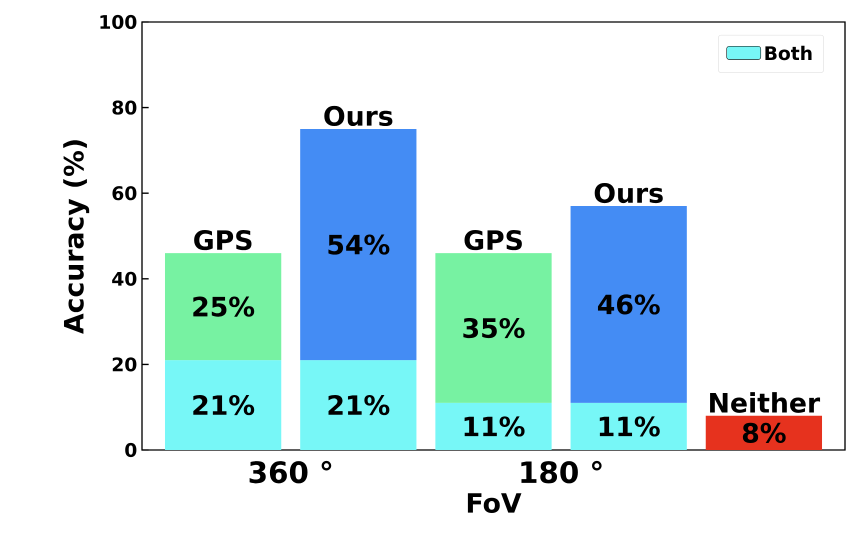  What do you see at coordinates (291, 472) in the screenshot?
I see `text: 360 °` at bounding box center [291, 472].